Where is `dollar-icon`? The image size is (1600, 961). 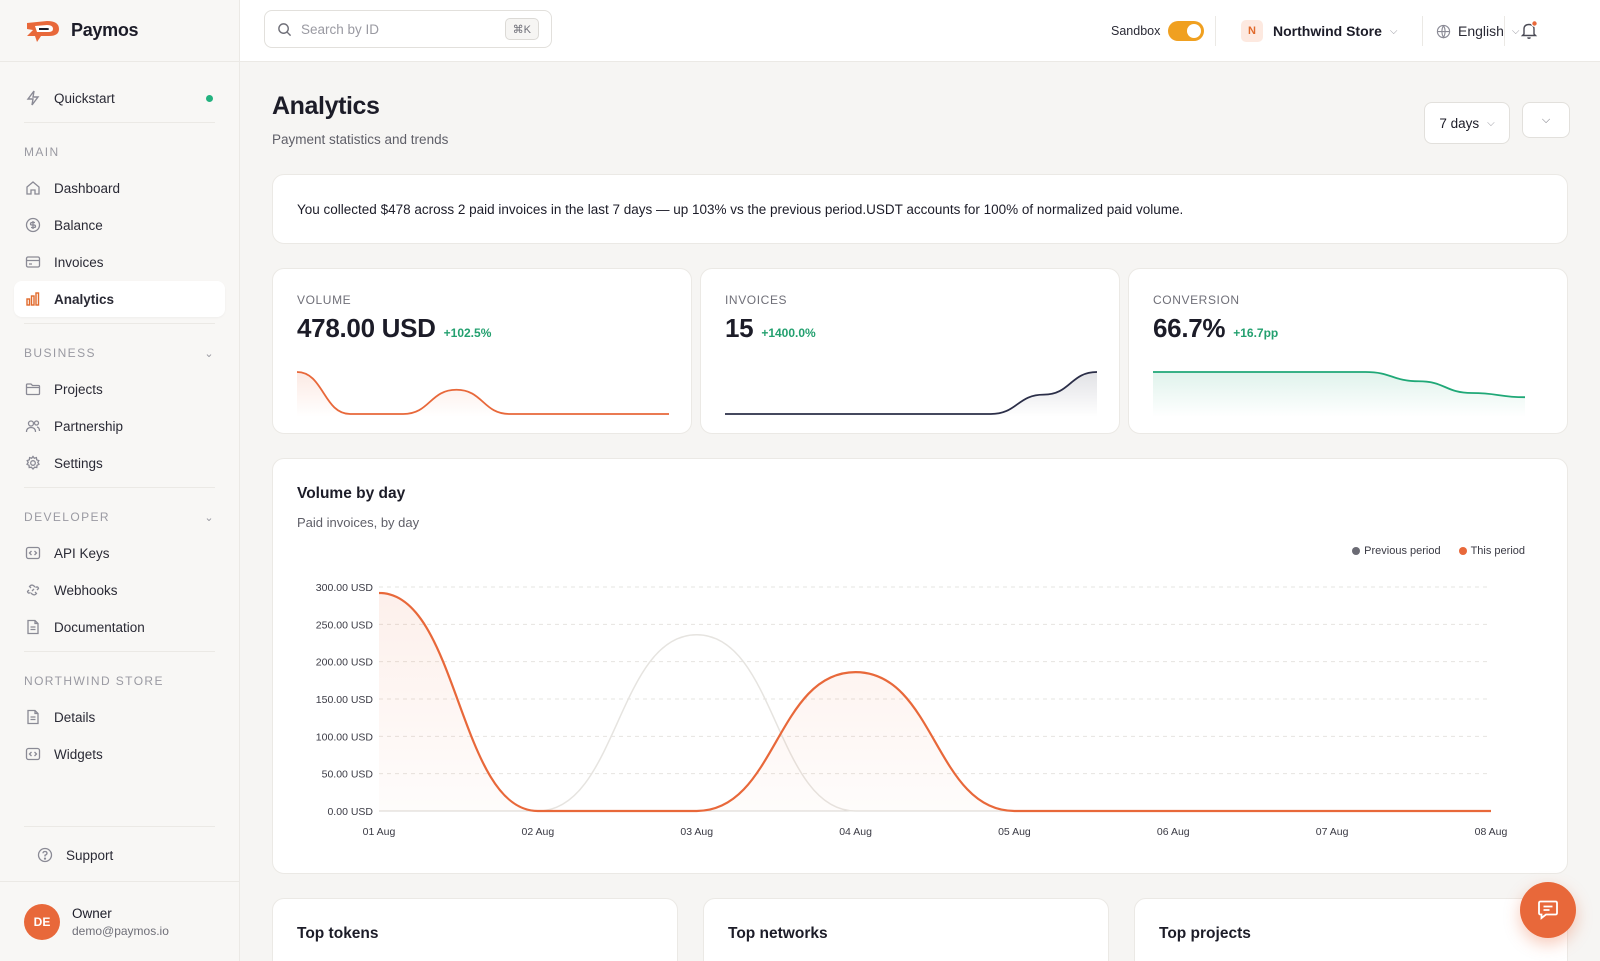
dollar-icon is located at coordinates (33, 225).